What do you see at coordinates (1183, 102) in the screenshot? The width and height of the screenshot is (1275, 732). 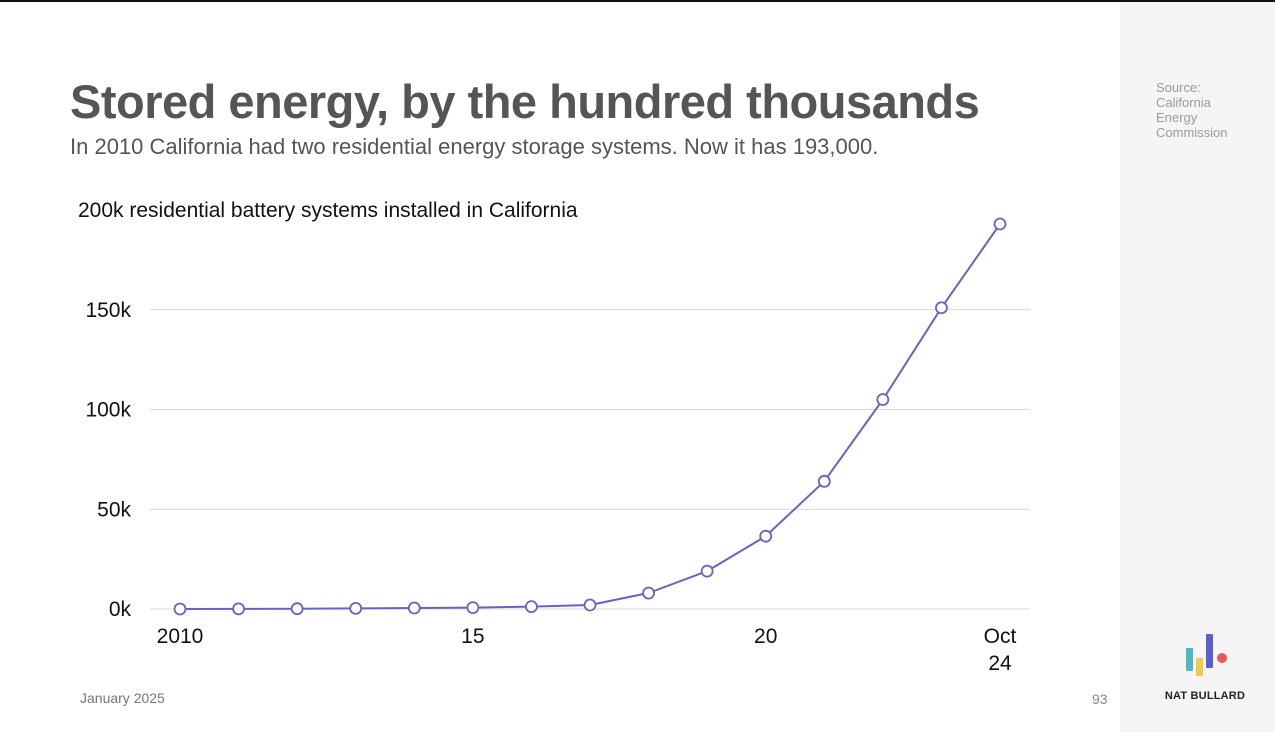 I see `source-line: California` at bounding box center [1183, 102].